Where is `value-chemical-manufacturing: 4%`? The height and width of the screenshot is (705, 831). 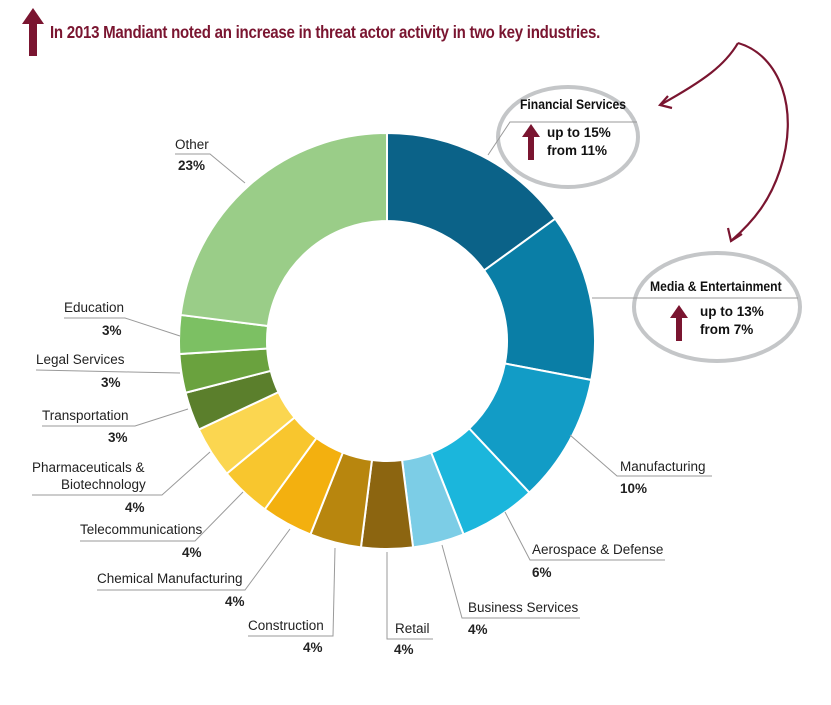
value-chemical-manufacturing: 4% is located at coordinates (235, 601).